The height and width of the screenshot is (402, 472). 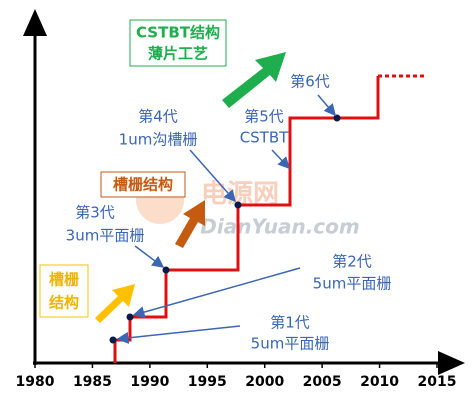 I want to click on box-trench-small, so click(x=64, y=291).